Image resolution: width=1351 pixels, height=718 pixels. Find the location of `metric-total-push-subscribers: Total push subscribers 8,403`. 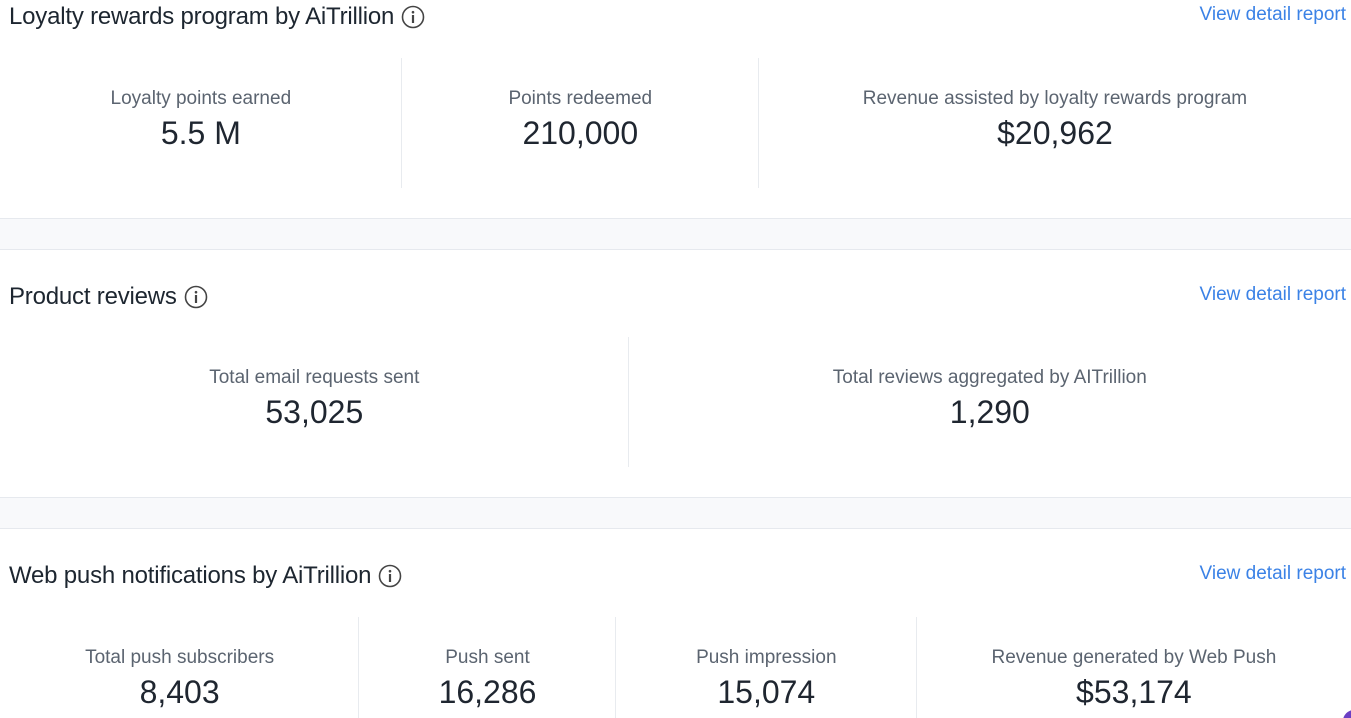

metric-total-push-subscribers: Total push subscribers 8,403 is located at coordinates (180, 667).